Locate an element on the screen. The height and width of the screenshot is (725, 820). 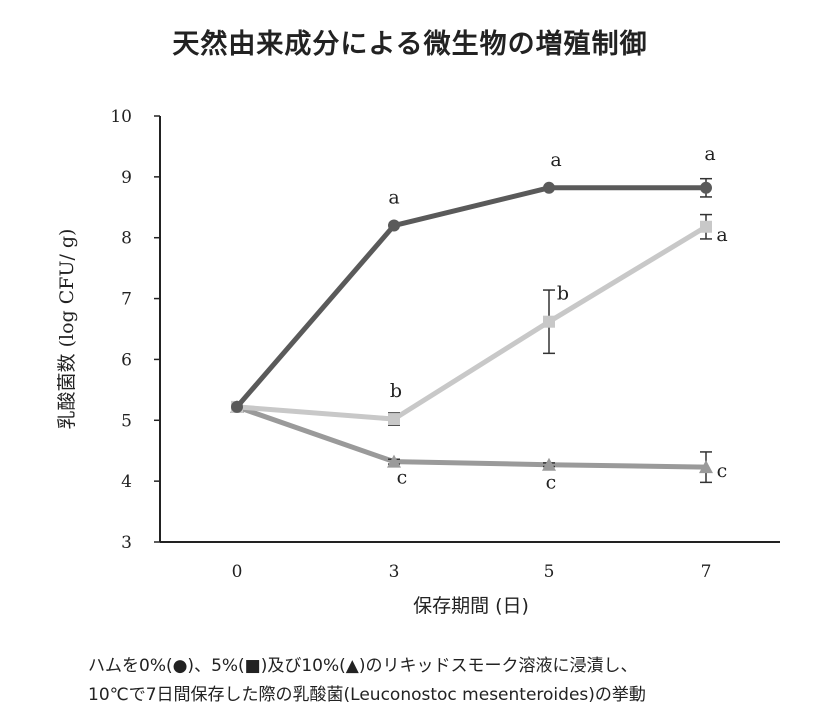
x-tick-label: 3 is located at coordinates (394, 572).